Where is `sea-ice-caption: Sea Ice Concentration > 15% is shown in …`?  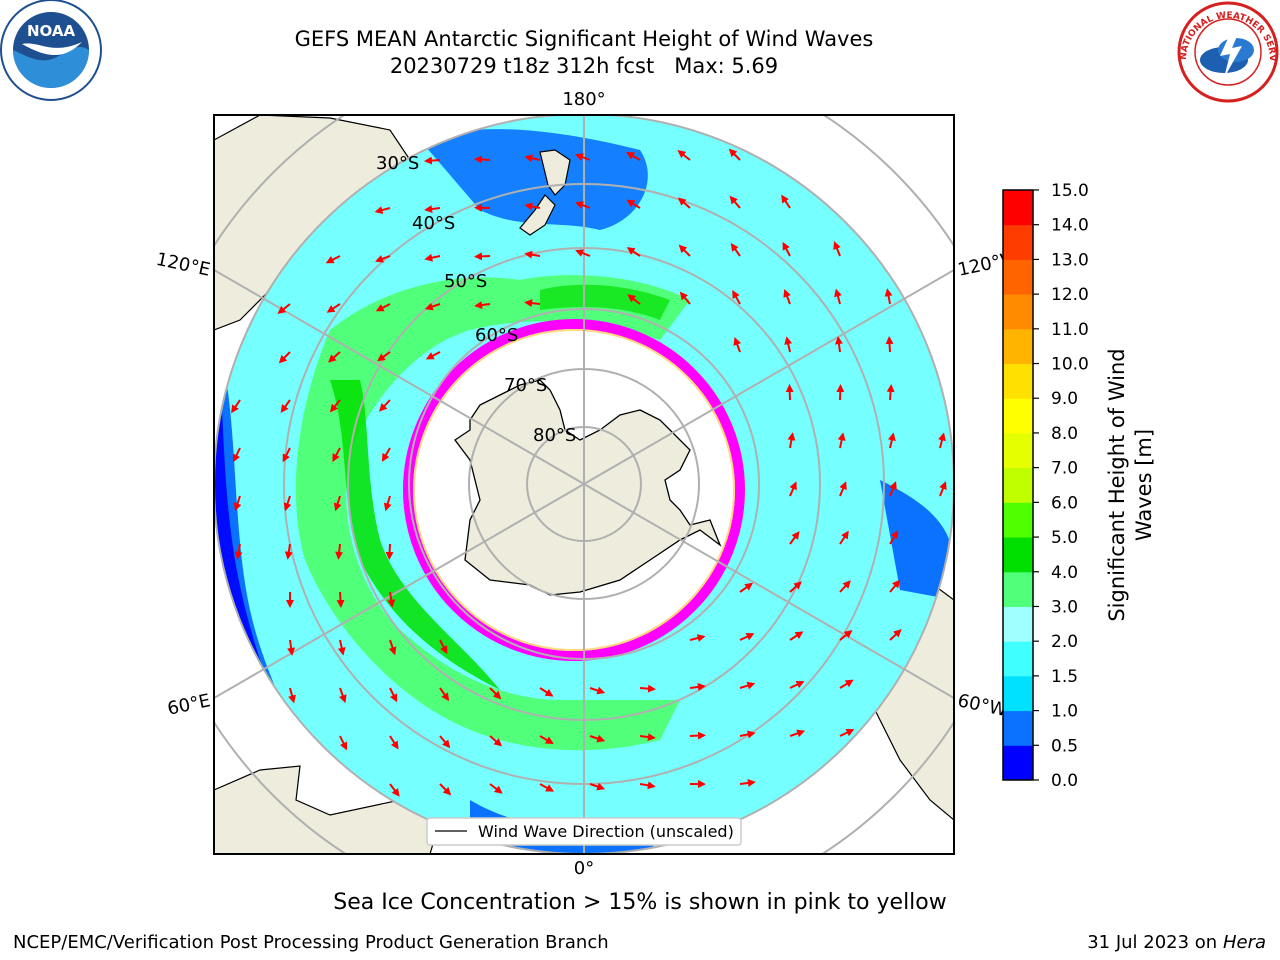
sea-ice-caption: Sea Ice Concentration > 15% is shown in … is located at coordinates (640, 902).